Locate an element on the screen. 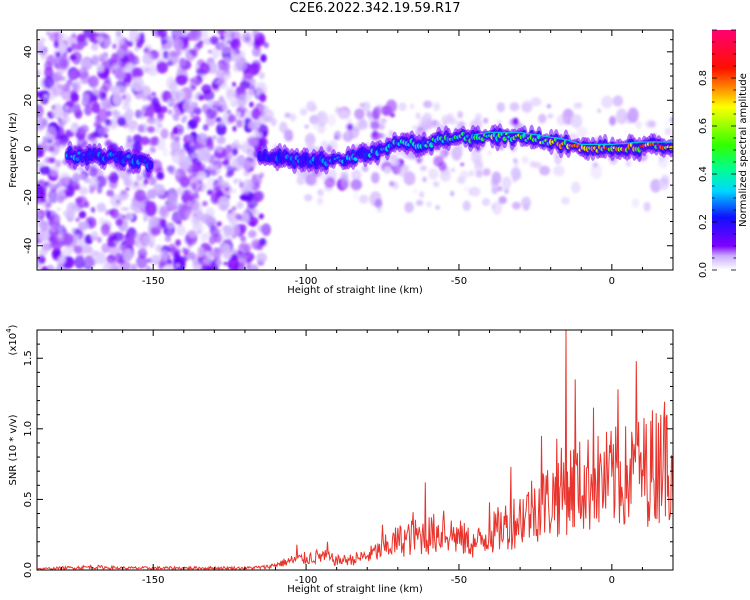  y-tick-label: 0.0 is located at coordinates (28, 570).